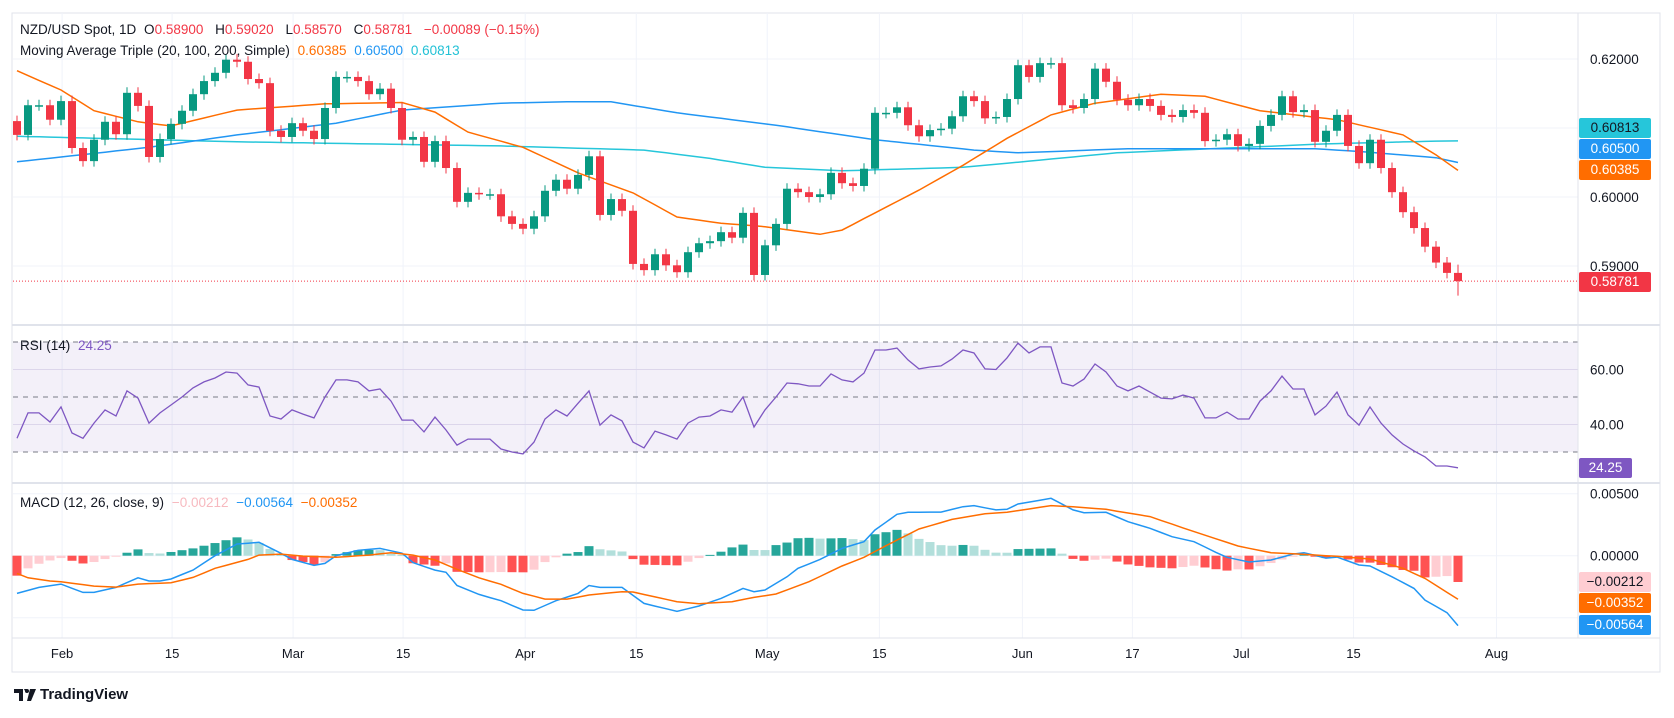 The width and height of the screenshot is (1674, 718). Describe the element at coordinates (1241, 653) in the screenshot. I see `time-tick-label: Jul` at that location.